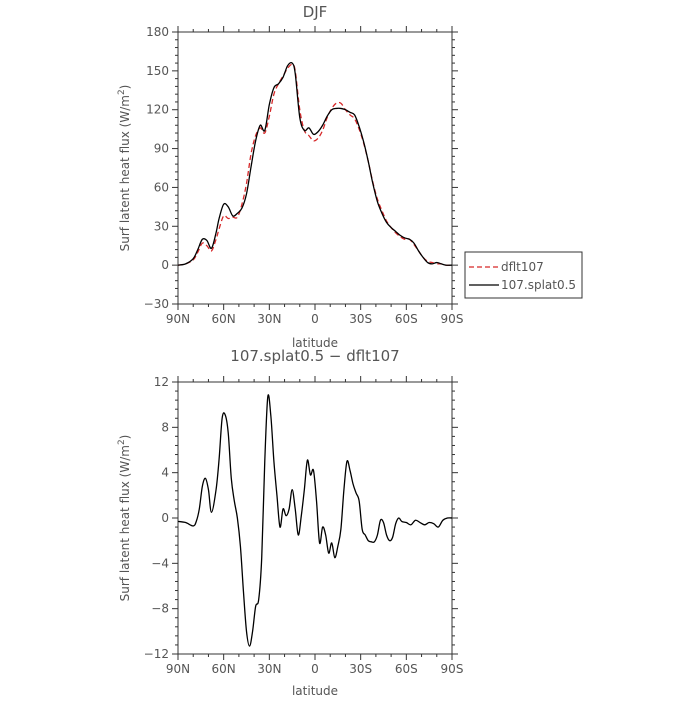 This screenshot has height=704, width=700. What do you see at coordinates (452, 669) in the screenshot?
I see `bottom-xtick-label-6: 90S` at bounding box center [452, 669].